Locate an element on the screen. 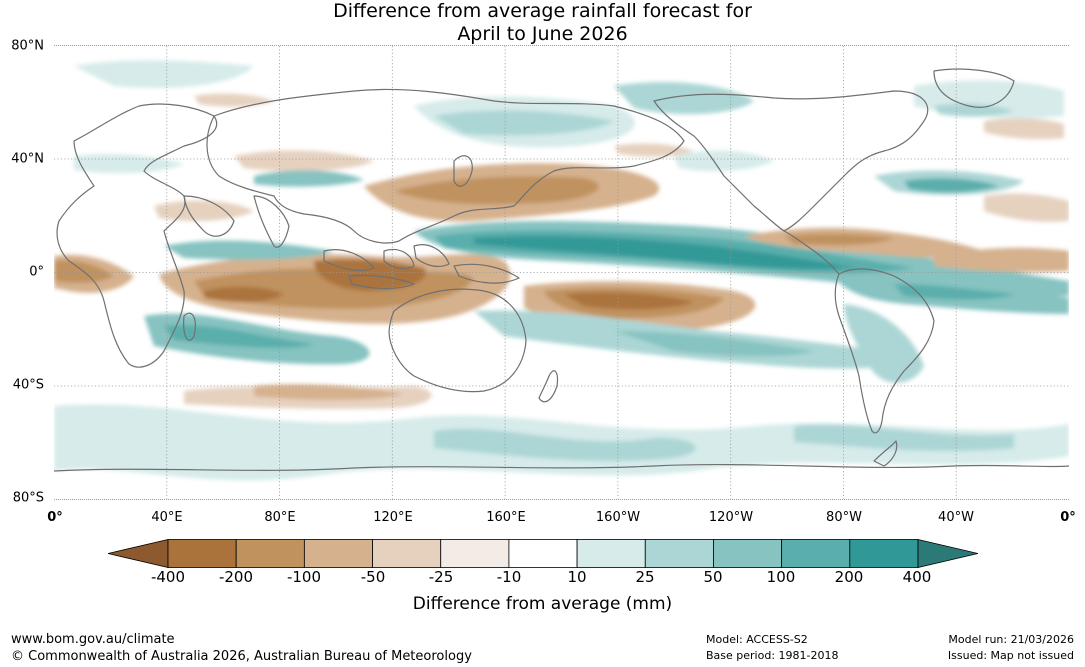 The height and width of the screenshot is (667, 1085). lon-label-80w: 80°W is located at coordinates (844, 517).